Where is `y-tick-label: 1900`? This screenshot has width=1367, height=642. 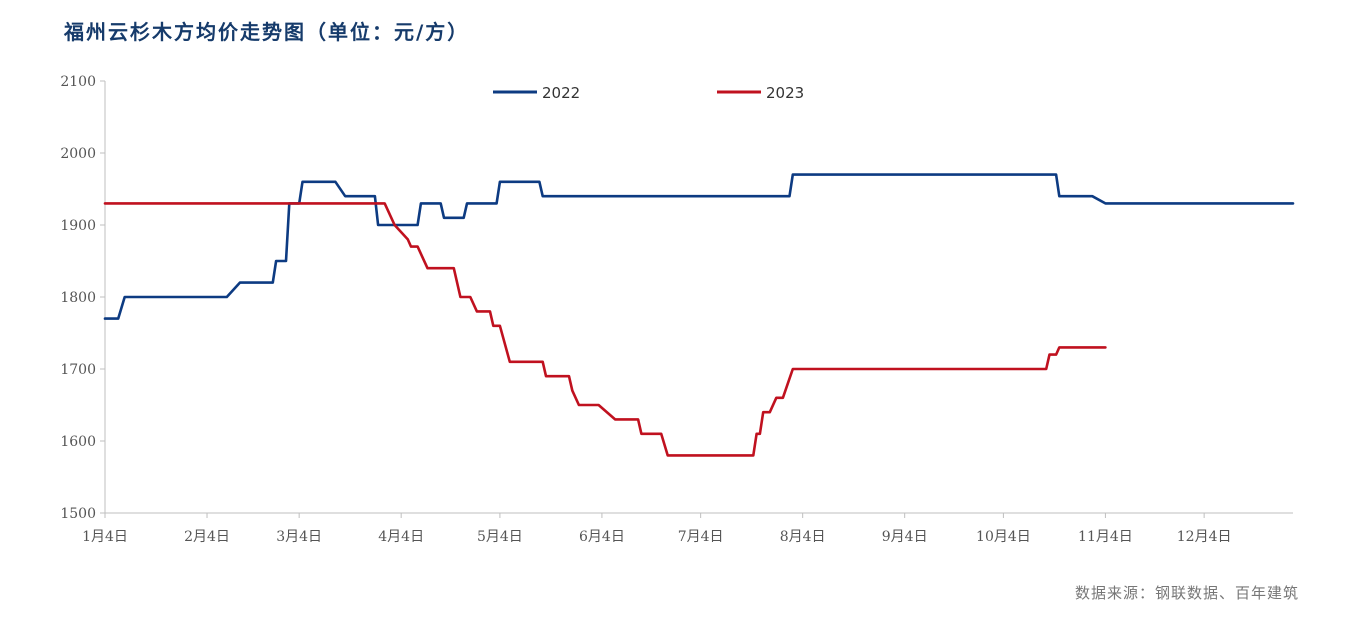
y-tick-label: 1900 is located at coordinates (78, 226).